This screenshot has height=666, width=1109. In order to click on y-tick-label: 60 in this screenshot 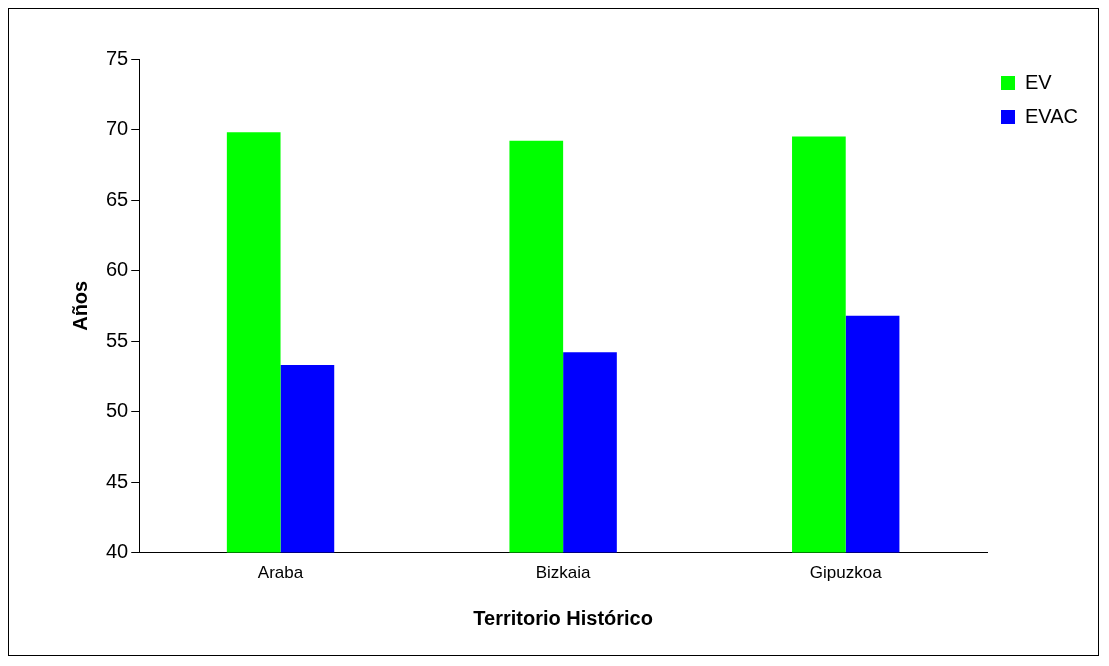, I will do `click(117, 269)`.